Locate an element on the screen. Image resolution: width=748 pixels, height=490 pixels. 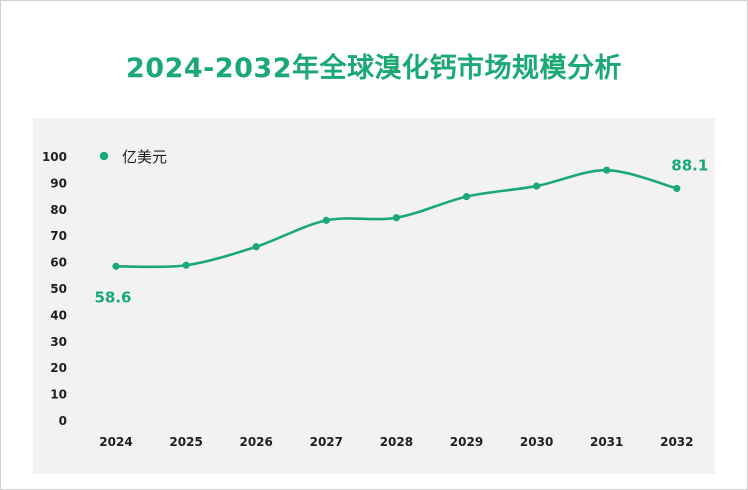
x-tick-label: 2031 is located at coordinates (606, 442).